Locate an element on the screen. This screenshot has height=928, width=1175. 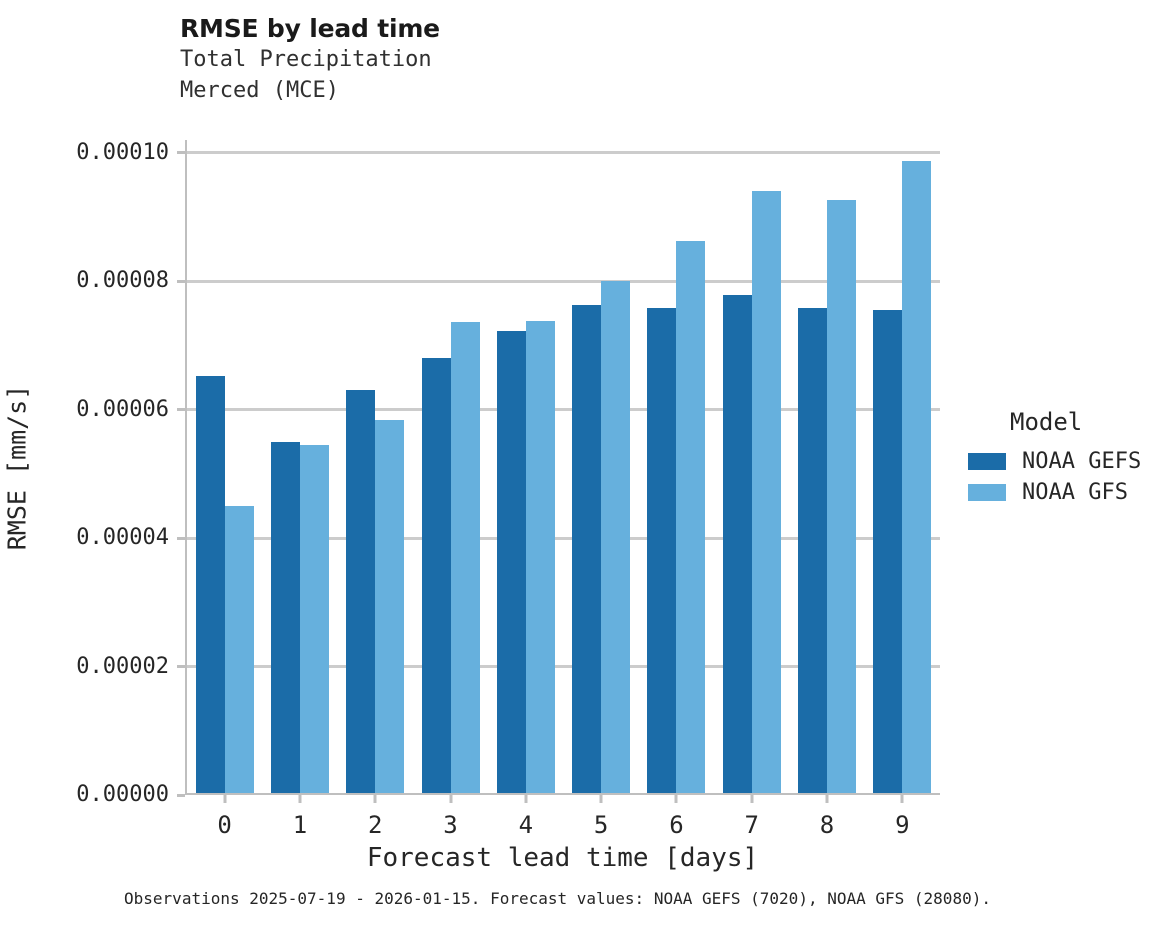
x-axis-title-label: Forecast lead time [days] is located at coordinates (562, 858).